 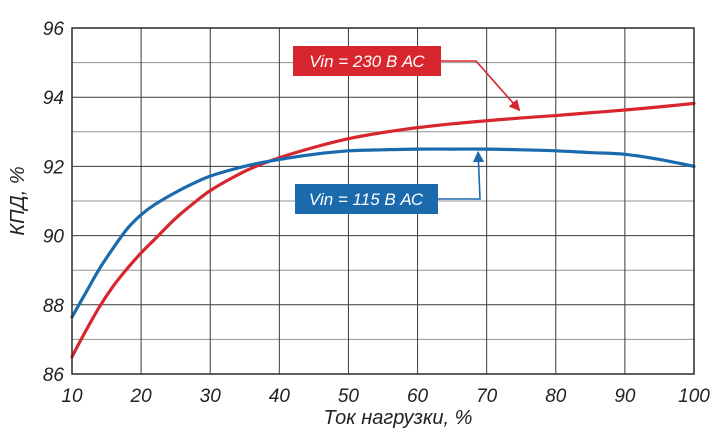 I want to click on y-axis-title: КПД, %, so click(x=18, y=200).